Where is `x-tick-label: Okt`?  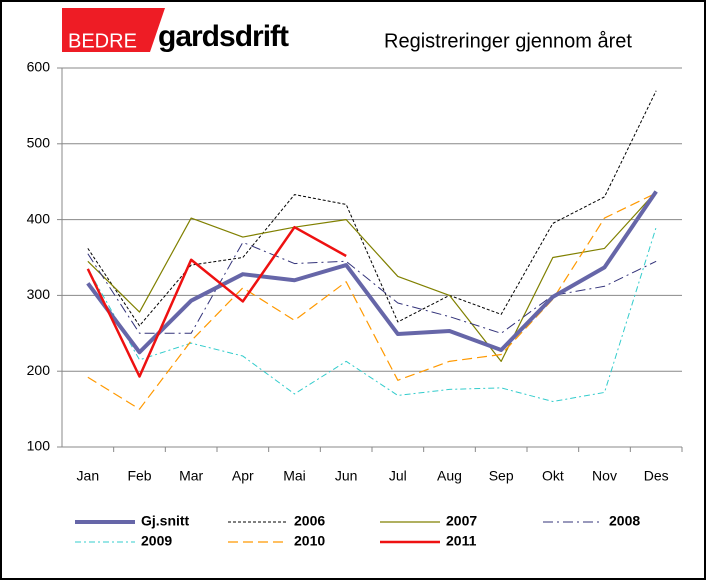 x-tick-label: Okt is located at coordinates (553, 476).